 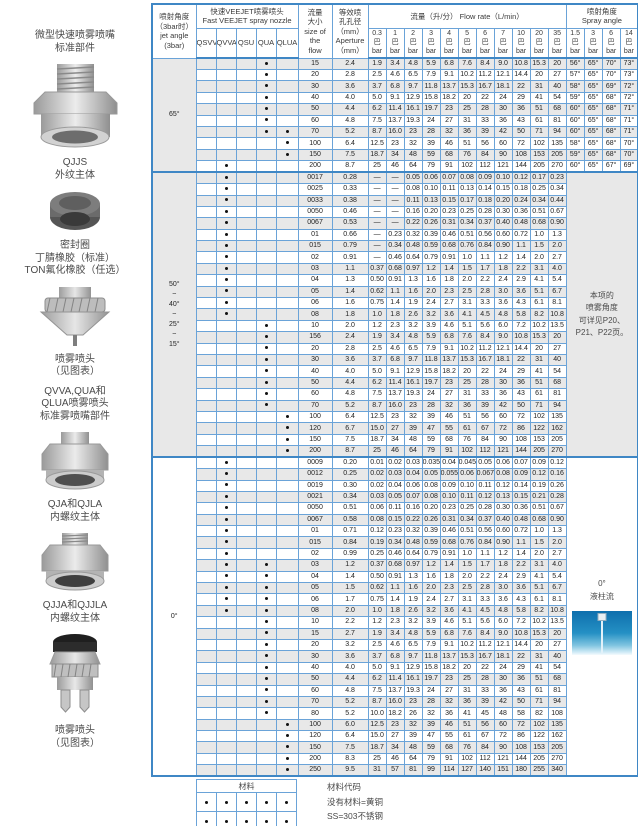 I want to click on header-pressure-10: 10 巴 bar, so click(x=521, y=43).